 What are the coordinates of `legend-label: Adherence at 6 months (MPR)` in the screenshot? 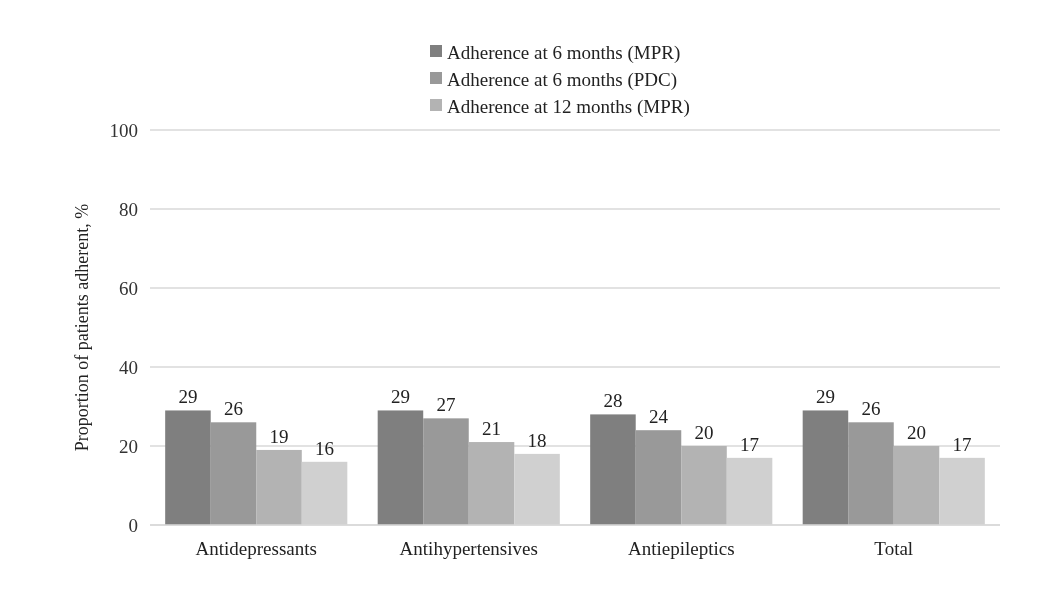 It's located at (564, 52).